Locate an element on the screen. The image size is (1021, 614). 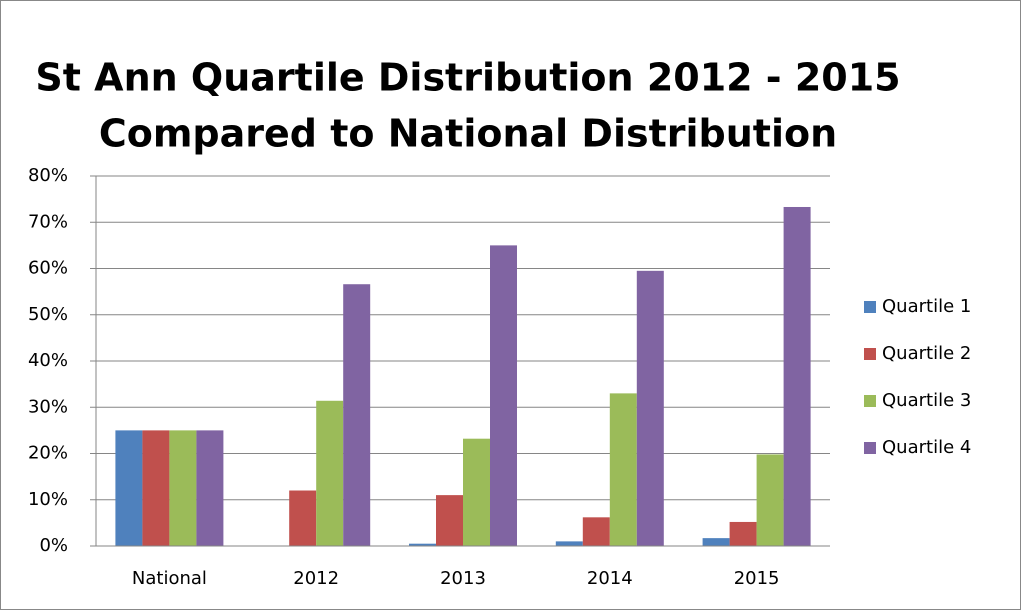
y-tick-label: 20% is located at coordinates (48, 453).